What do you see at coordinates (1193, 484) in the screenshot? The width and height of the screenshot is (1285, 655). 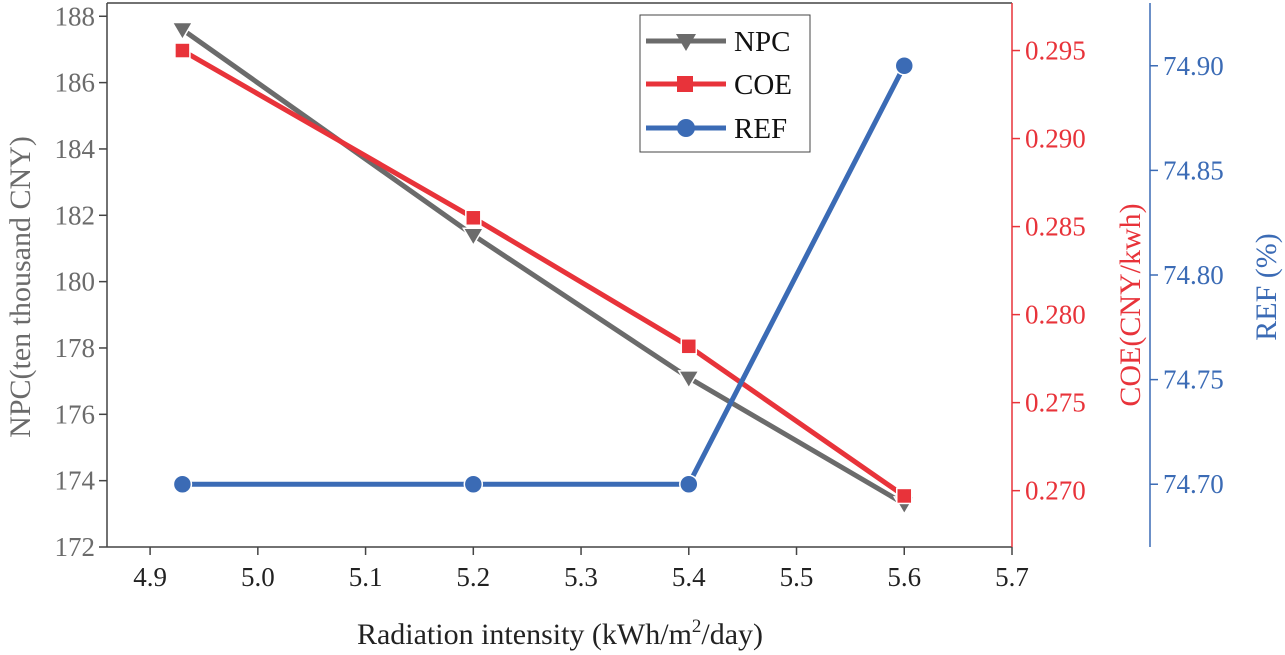 I see `right2-tick-label: 74.70` at bounding box center [1193, 484].